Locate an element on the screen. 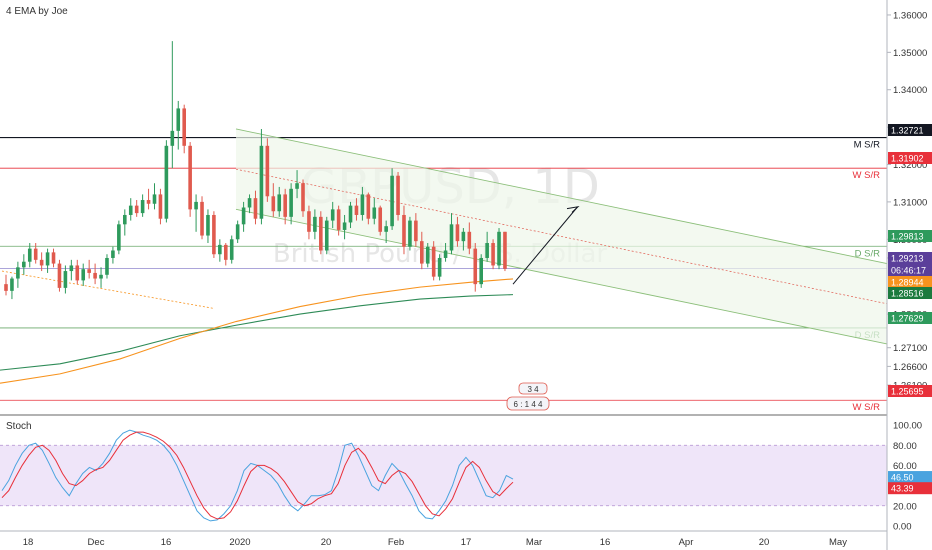 This screenshot has height=550, width=932. stoch-tick-label: 20.00 is located at coordinates (905, 506).